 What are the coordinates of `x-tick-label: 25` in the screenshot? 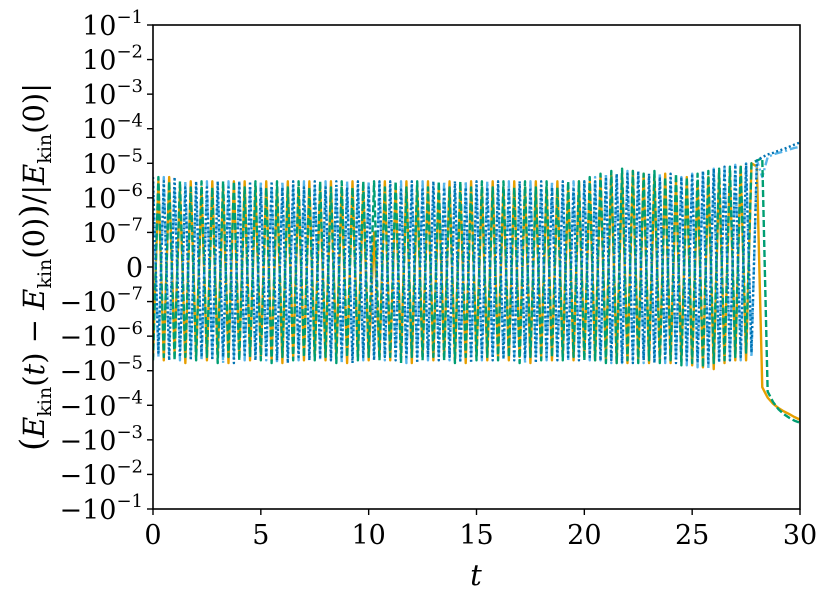 It's located at (692, 535).